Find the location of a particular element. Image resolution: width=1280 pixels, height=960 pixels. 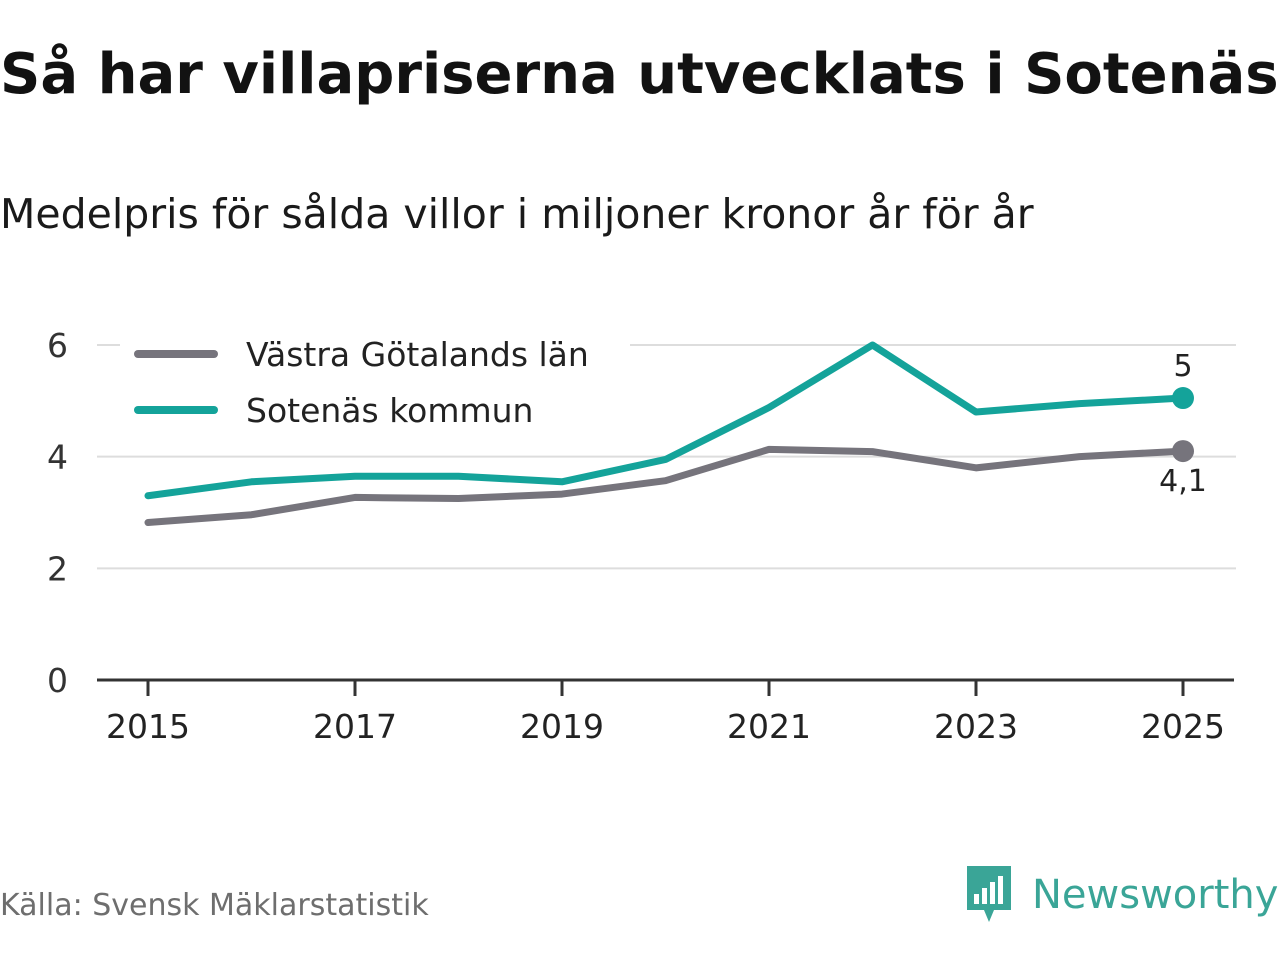

x-tick-label: 2017 is located at coordinates (355, 726).